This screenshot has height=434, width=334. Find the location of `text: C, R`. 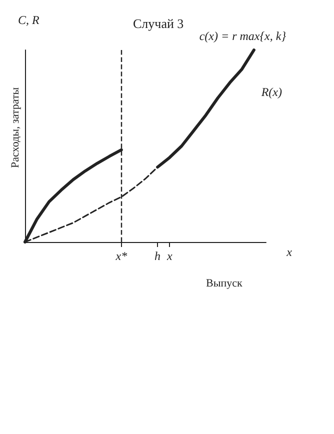

text: C, R is located at coordinates (29, 20).